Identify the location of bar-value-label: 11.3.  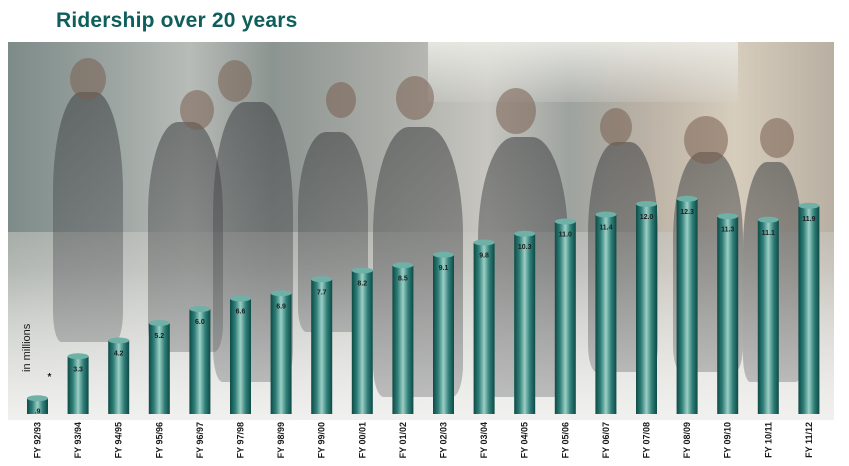
(727, 229).